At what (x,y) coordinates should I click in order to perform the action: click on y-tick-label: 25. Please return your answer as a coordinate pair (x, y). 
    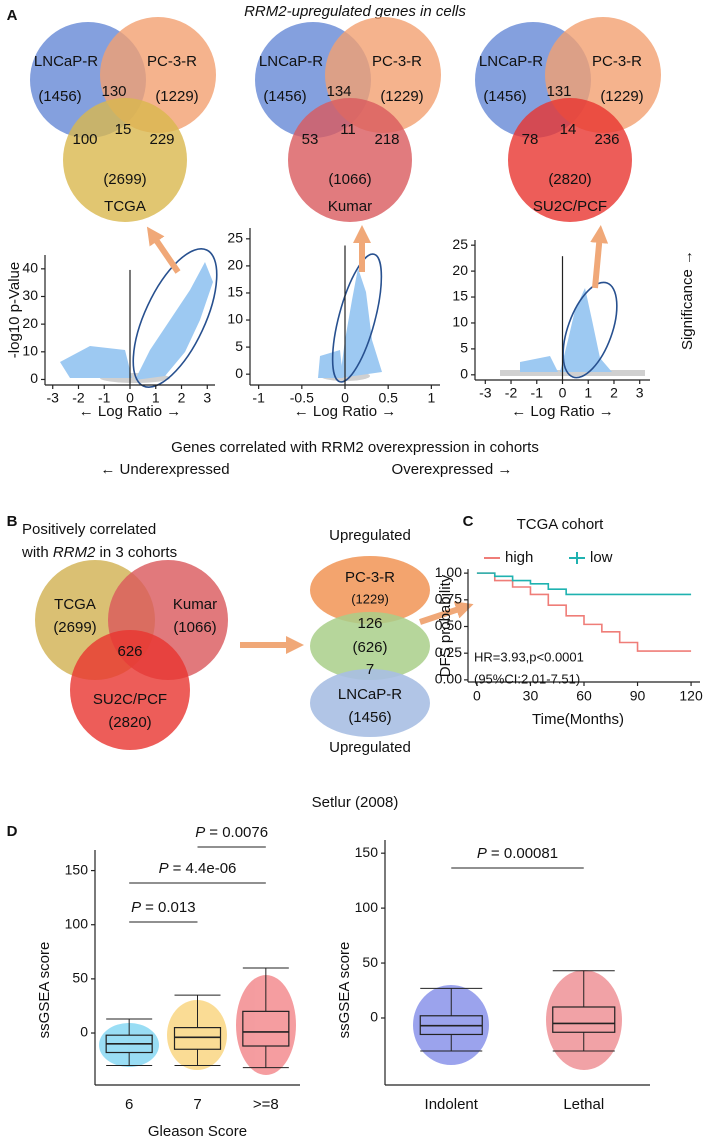
    Looking at the image, I should click on (235, 238).